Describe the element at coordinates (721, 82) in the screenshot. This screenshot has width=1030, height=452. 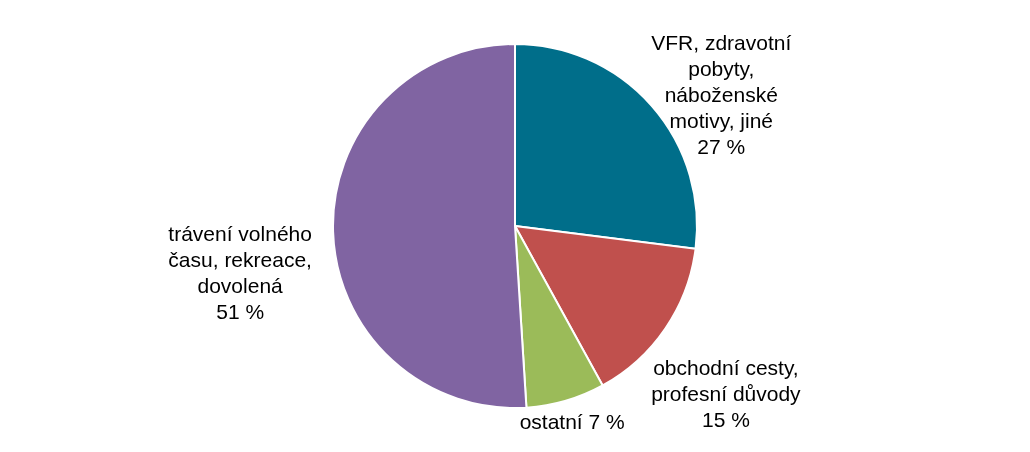
I see `slice-label: VFR, zdravotní pobyty, náboženské motivy, jiné` at that location.